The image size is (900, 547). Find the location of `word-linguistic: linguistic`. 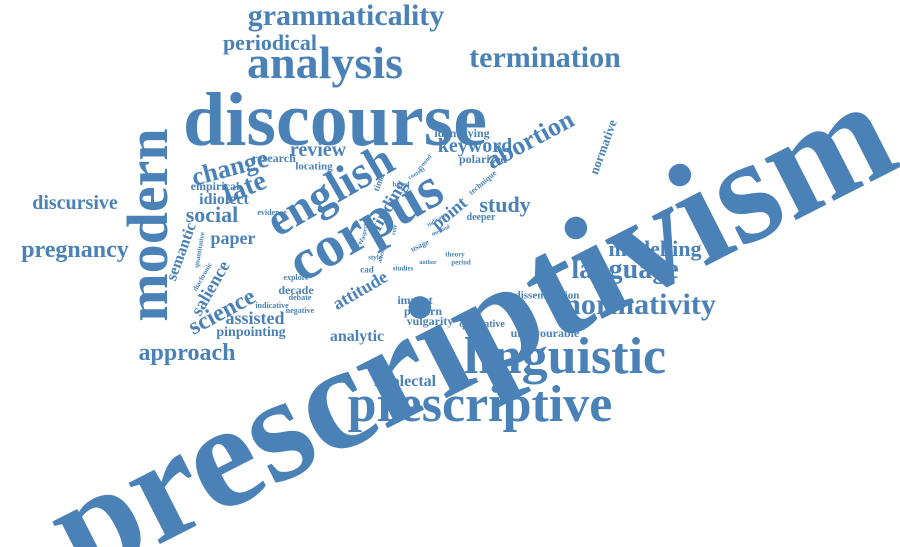

word-linguistic: linguistic is located at coordinates (565, 356).